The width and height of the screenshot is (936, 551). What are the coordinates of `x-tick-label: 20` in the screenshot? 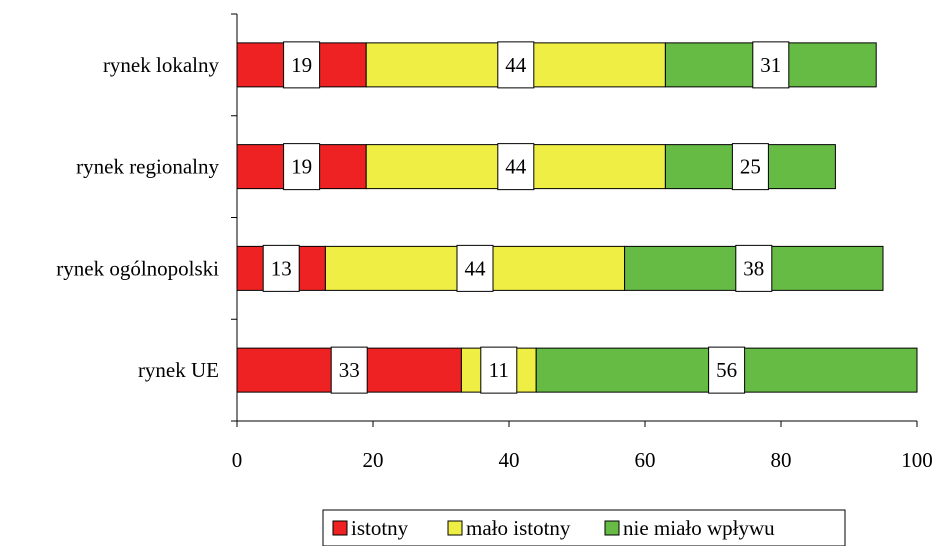 It's located at (373, 460).